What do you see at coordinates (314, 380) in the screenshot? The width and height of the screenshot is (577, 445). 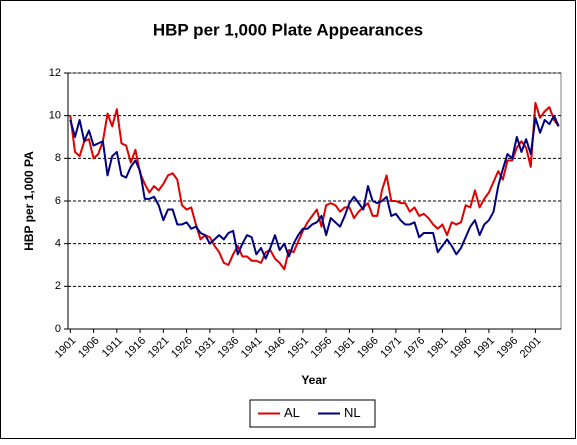 I see `x-axis-title: Year` at bounding box center [314, 380].